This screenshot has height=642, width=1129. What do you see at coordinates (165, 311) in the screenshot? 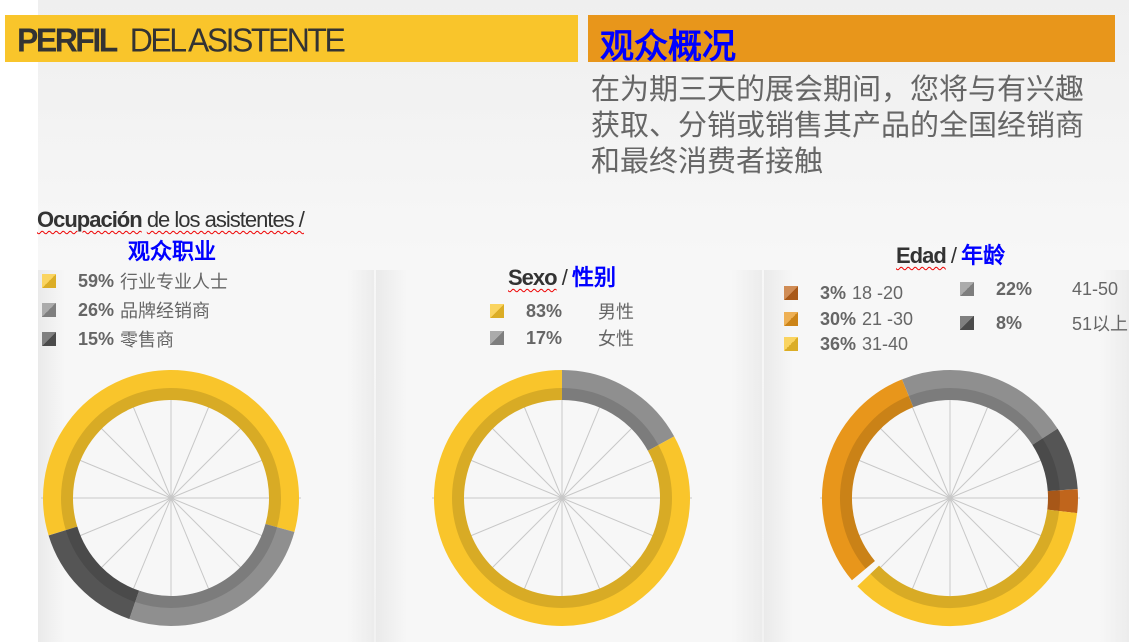
I see `legend-label: 品牌经销商` at bounding box center [165, 311].